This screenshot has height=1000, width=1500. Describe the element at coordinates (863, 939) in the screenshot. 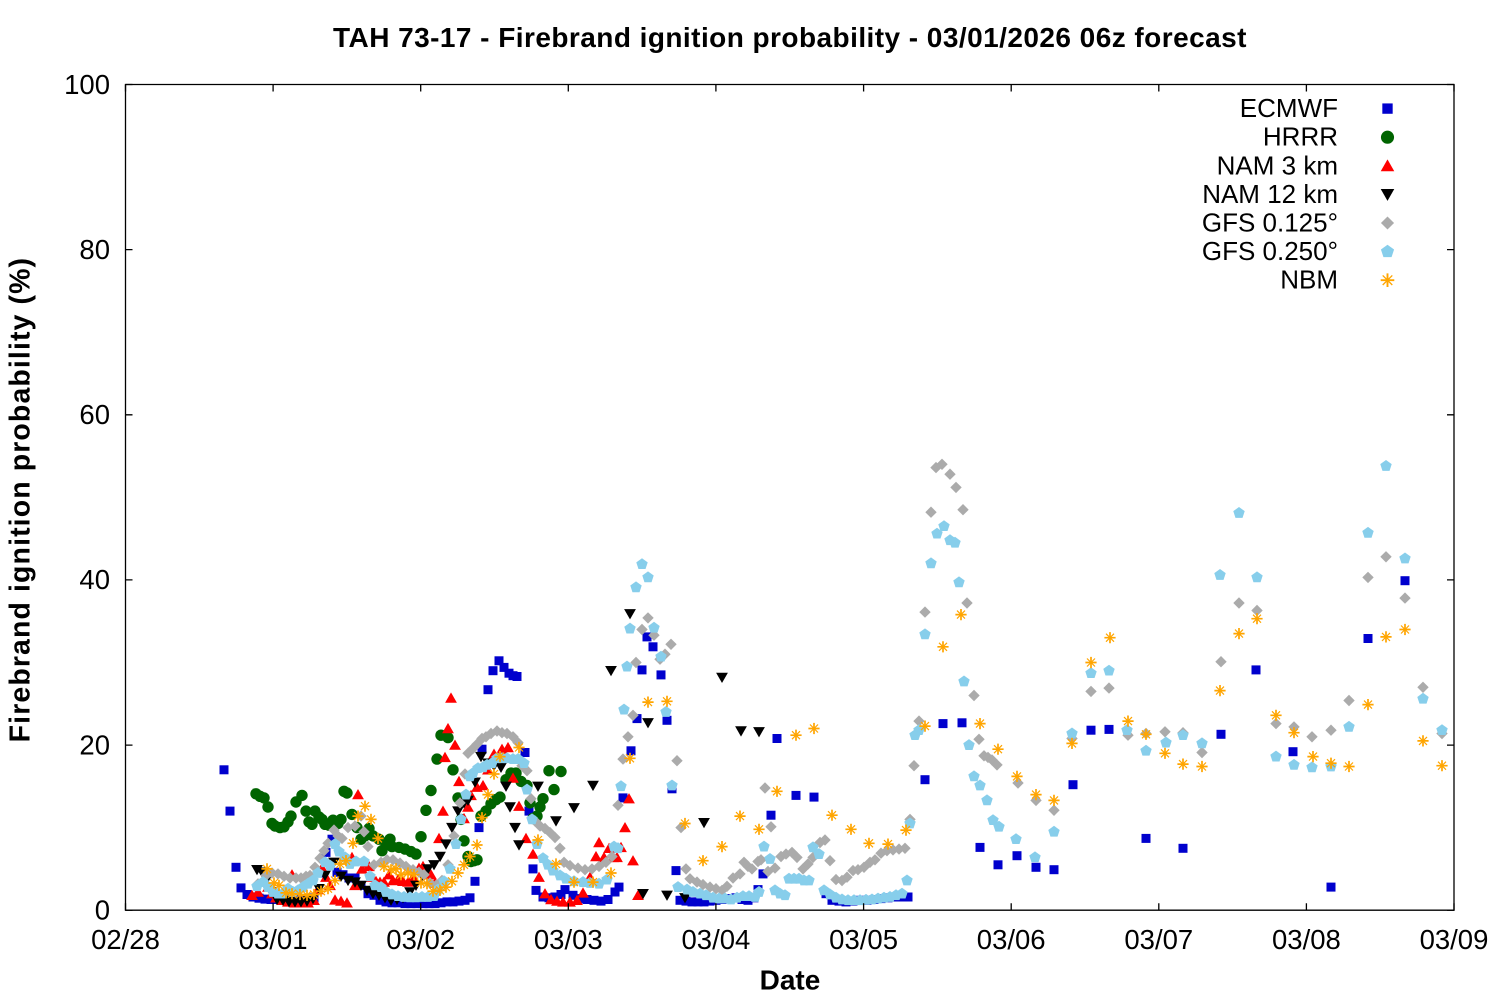

I see `svg-text: 03/05` at that location.